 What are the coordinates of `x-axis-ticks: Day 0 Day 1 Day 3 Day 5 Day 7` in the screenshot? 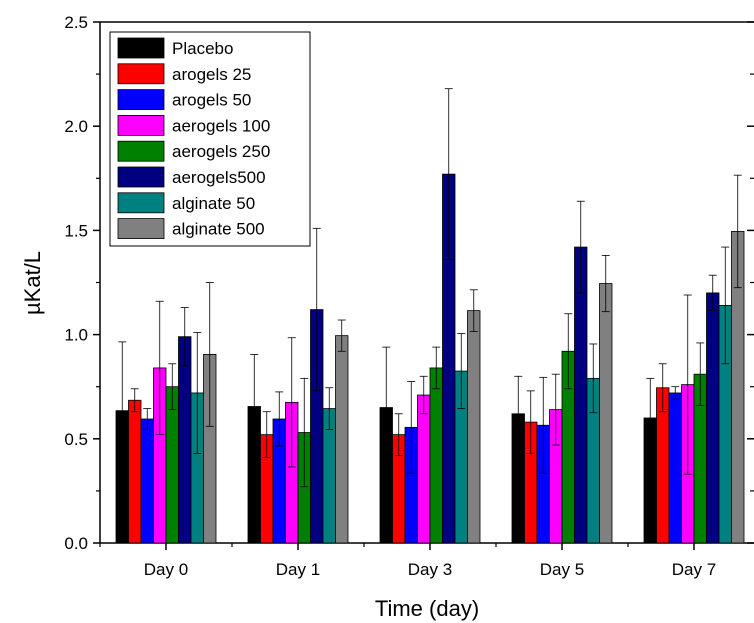 It's located at (407, 561).